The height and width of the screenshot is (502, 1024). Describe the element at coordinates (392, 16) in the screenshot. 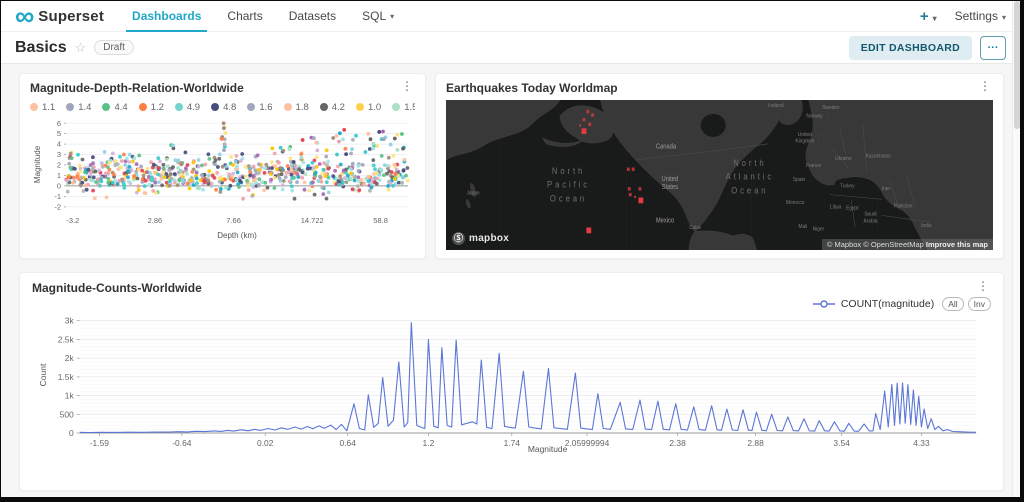

I see `chevron-down-icon: ▾` at that location.